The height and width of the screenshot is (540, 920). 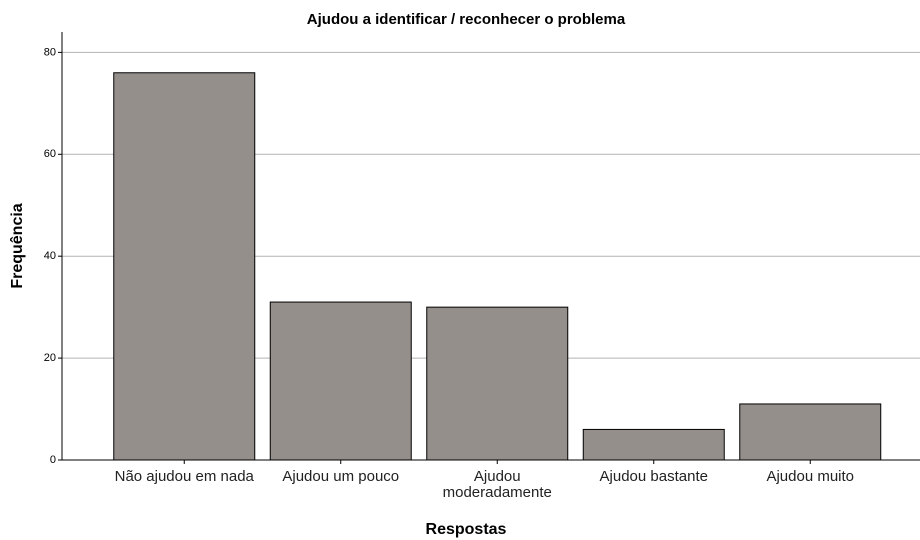 I want to click on x-tick-label: Ajudou muito, so click(x=810, y=476).